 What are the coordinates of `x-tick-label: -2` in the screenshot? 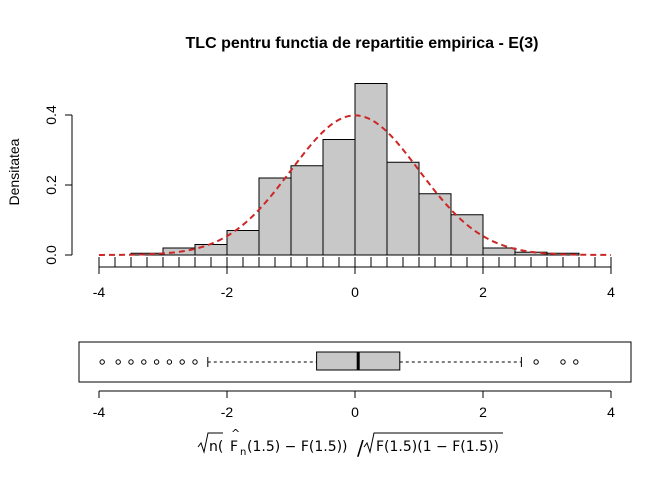 It's located at (227, 292).